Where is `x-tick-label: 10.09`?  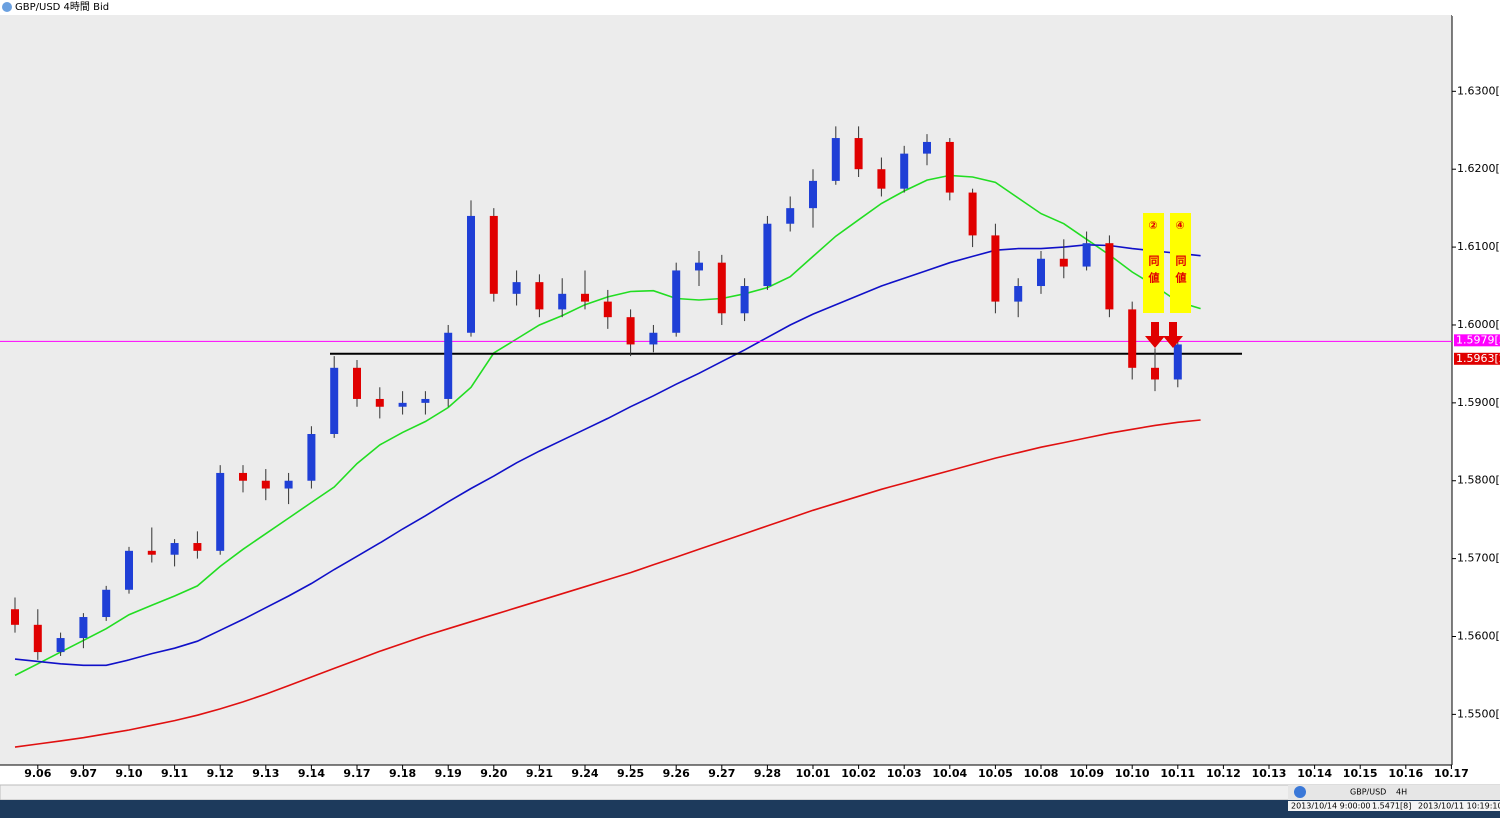 x-tick-label: 10.09 is located at coordinates (1086, 773).